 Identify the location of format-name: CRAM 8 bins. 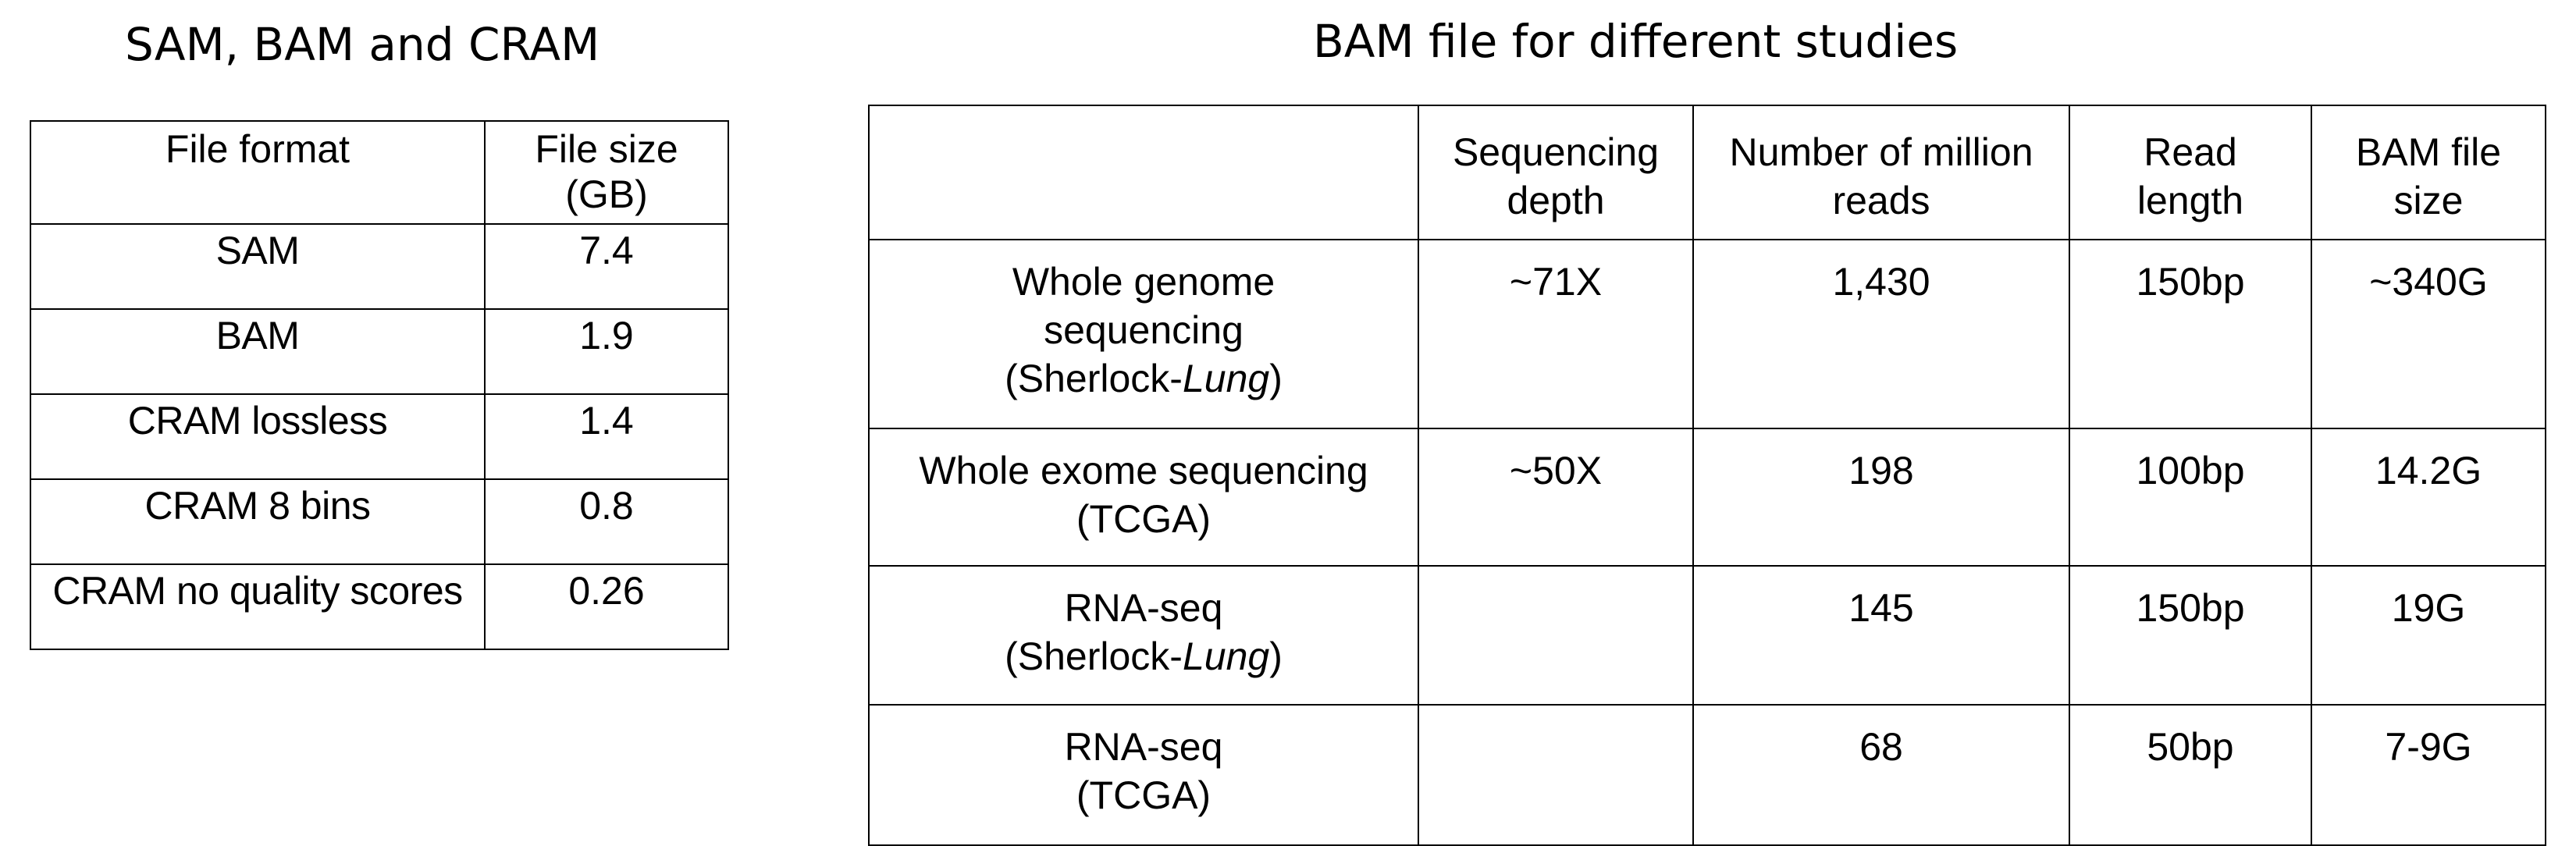
(258, 521).